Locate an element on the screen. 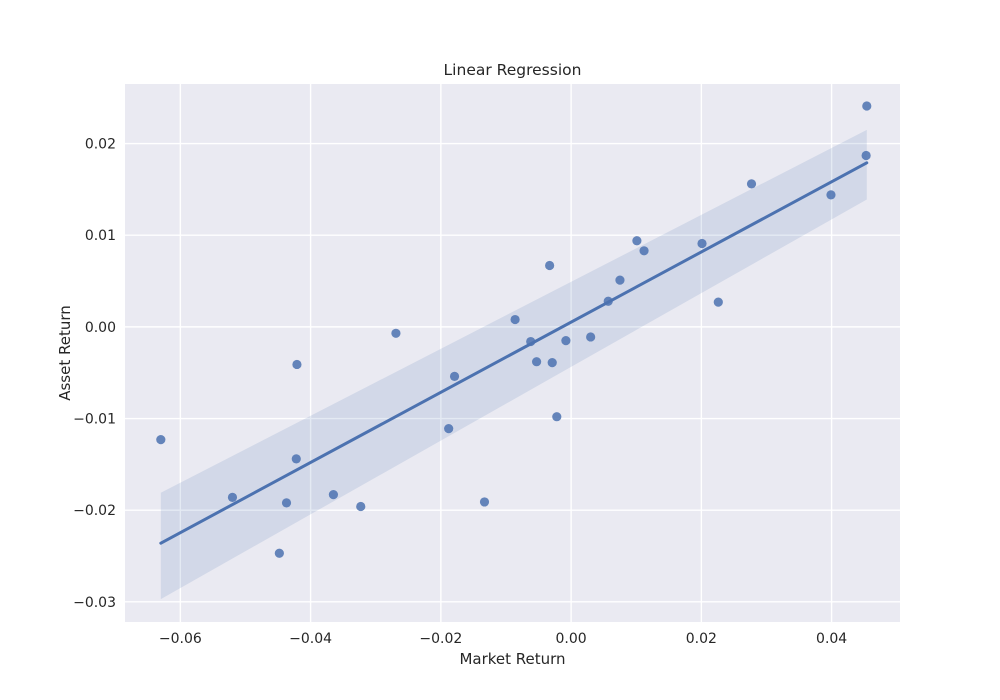  x-tick-label: −0.06 is located at coordinates (180, 639).